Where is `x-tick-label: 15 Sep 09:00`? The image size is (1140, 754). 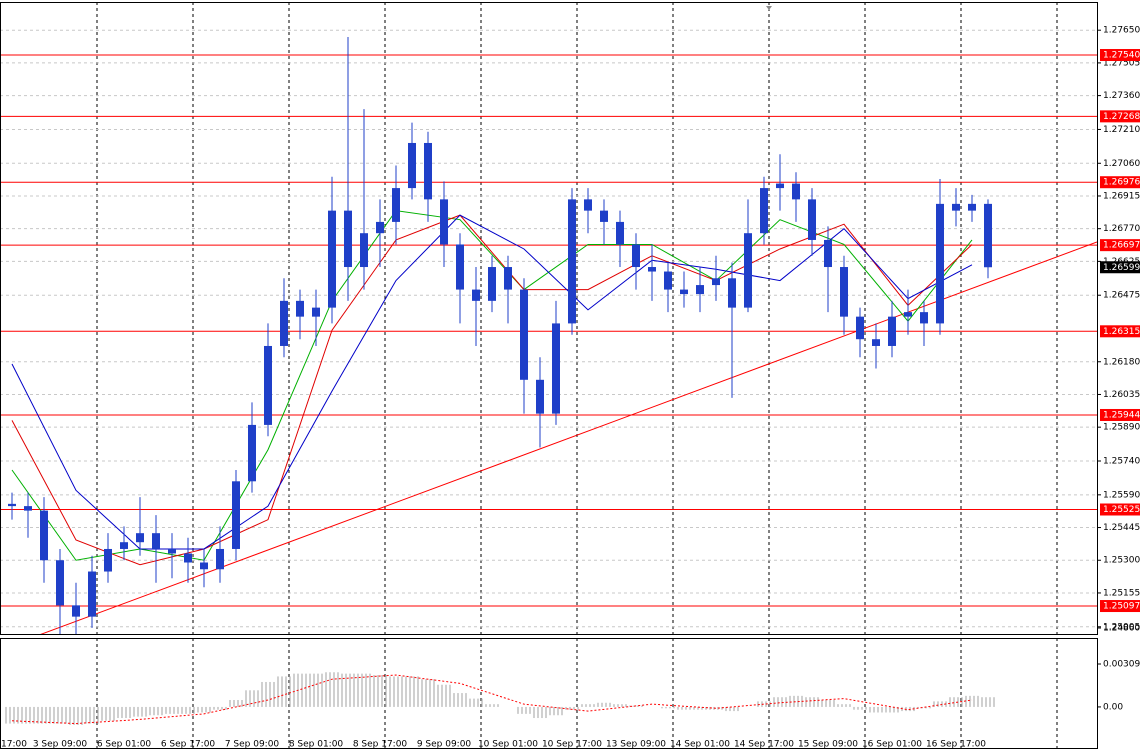
x-tick-label: 15 Sep 09:00 is located at coordinates (828, 745).